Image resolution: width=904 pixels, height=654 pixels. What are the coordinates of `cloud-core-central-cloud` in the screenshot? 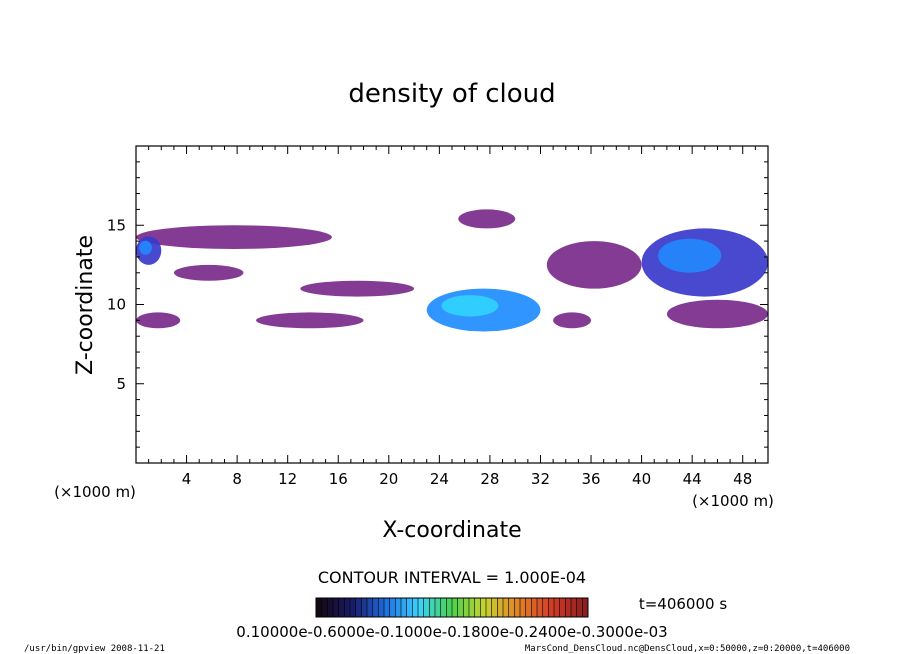 It's located at (470, 306).